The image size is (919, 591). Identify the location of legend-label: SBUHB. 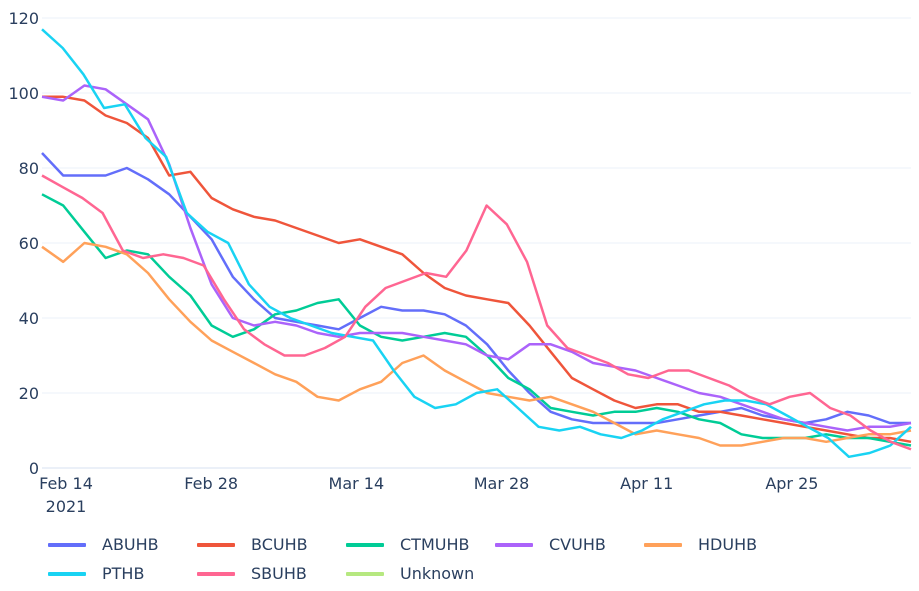
(279, 573).